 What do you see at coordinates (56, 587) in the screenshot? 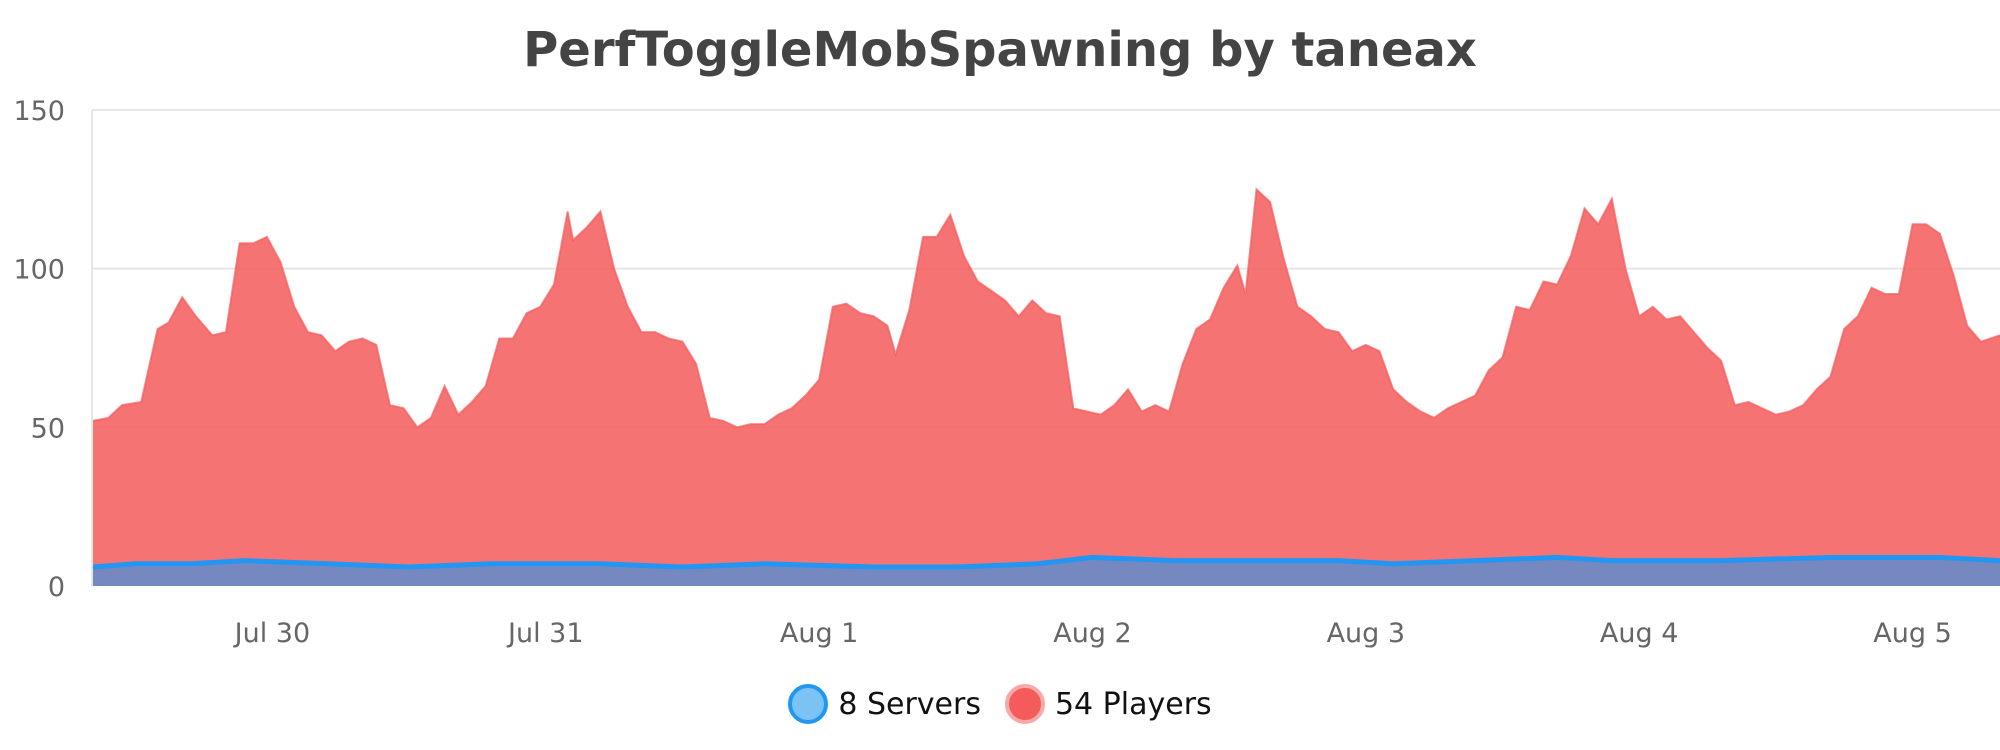
I see `y-tick-label-0: 0` at bounding box center [56, 587].